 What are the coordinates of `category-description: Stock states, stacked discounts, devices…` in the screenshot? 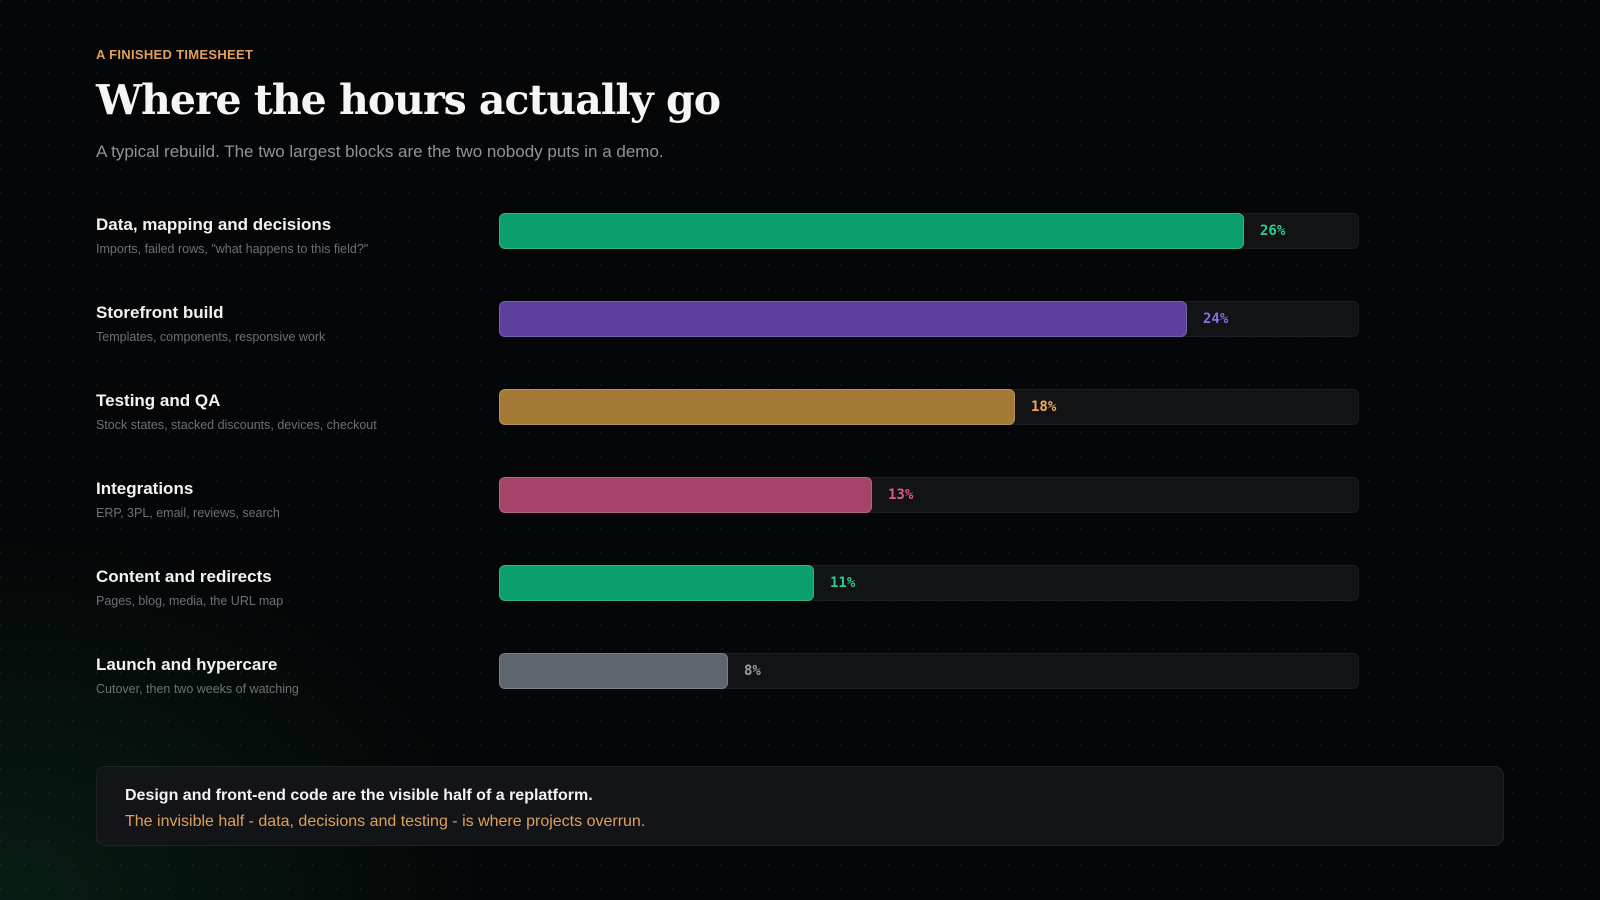 It's located at (236, 425).